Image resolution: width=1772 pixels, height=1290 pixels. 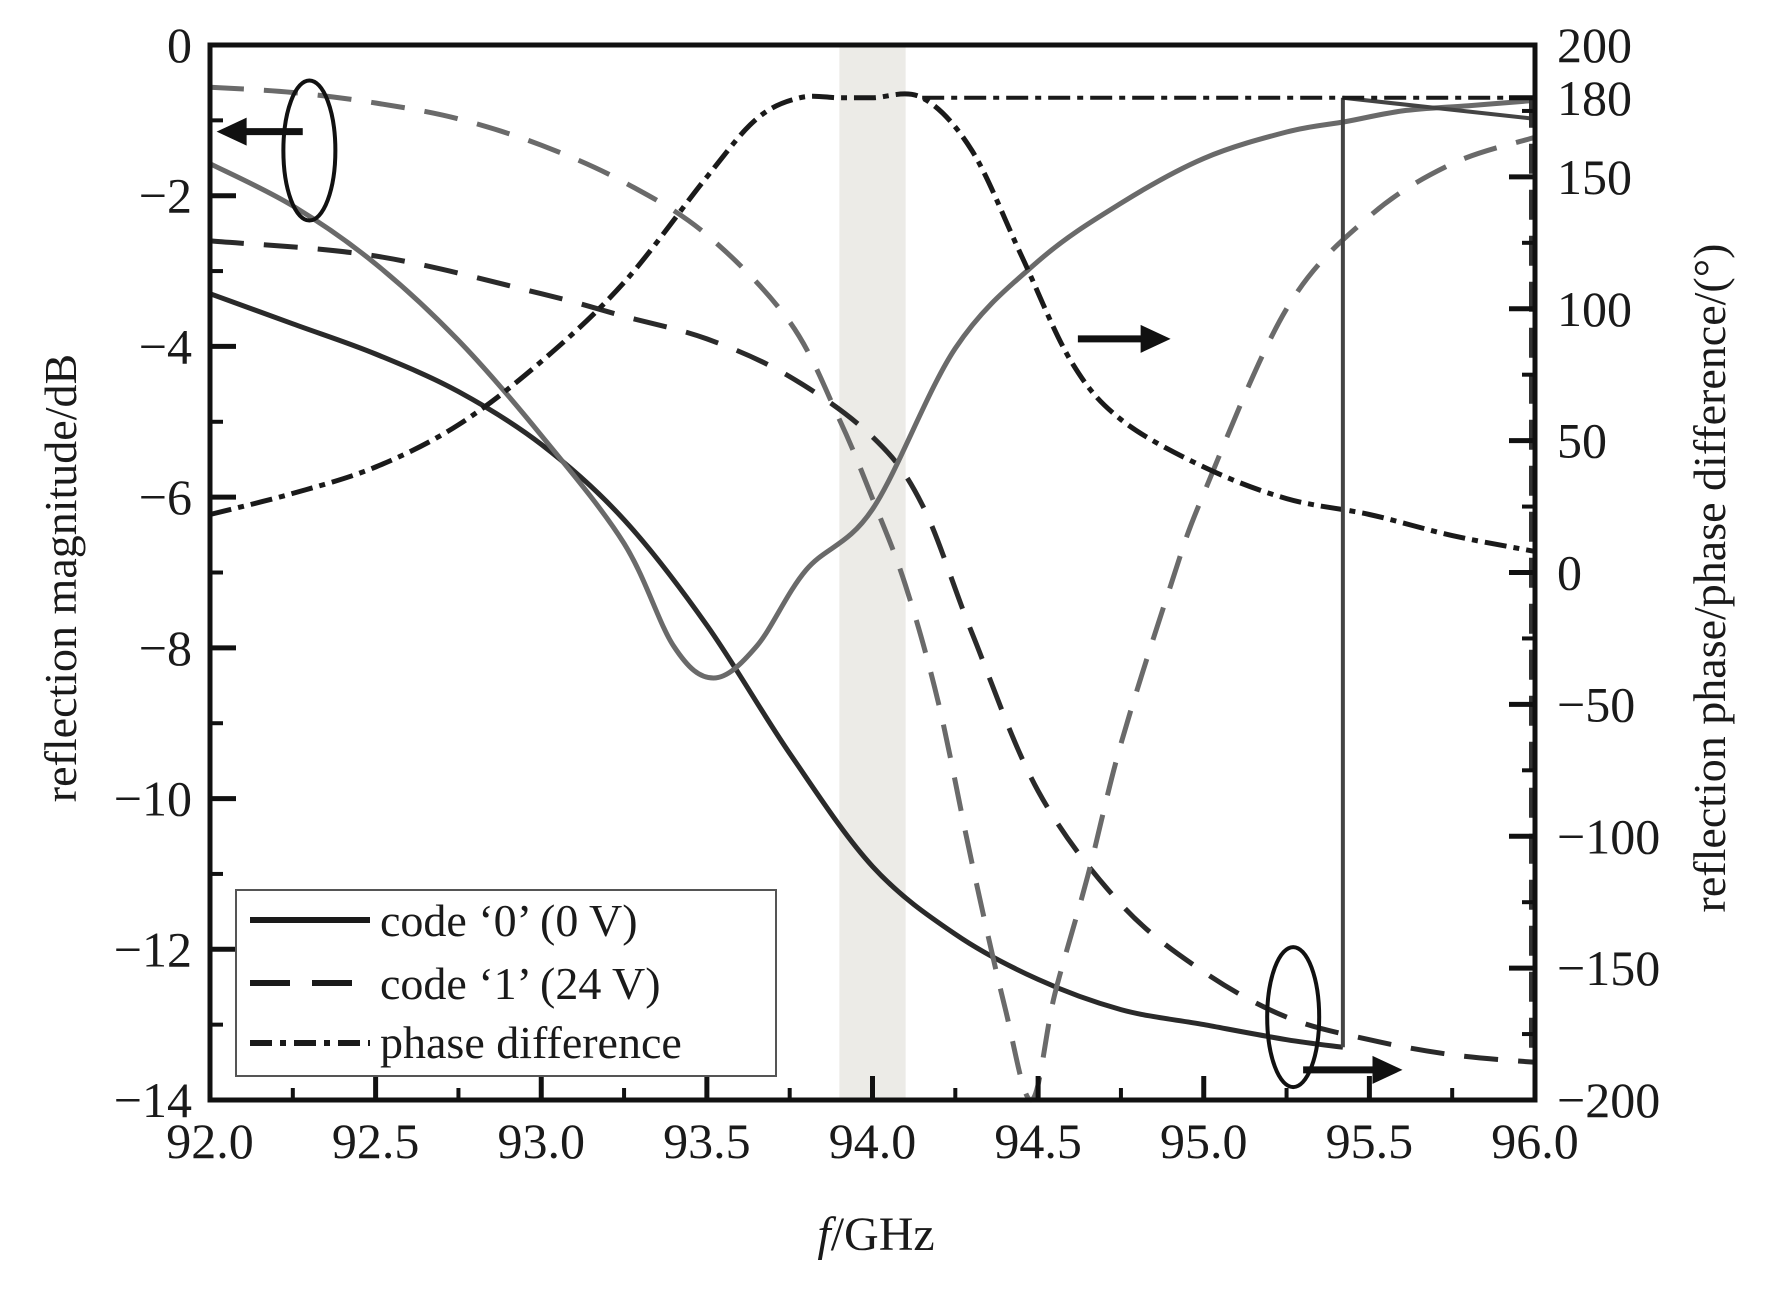 I want to click on y-axis-left-title: reflection magnitude/dB, so click(x=60, y=578).